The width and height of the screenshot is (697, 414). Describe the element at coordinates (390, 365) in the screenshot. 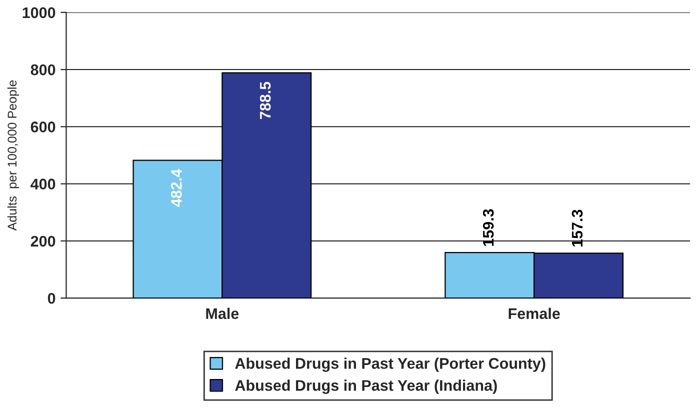

I see `legend-label: Abused Drugs in Past Year (Porter County)` at that location.